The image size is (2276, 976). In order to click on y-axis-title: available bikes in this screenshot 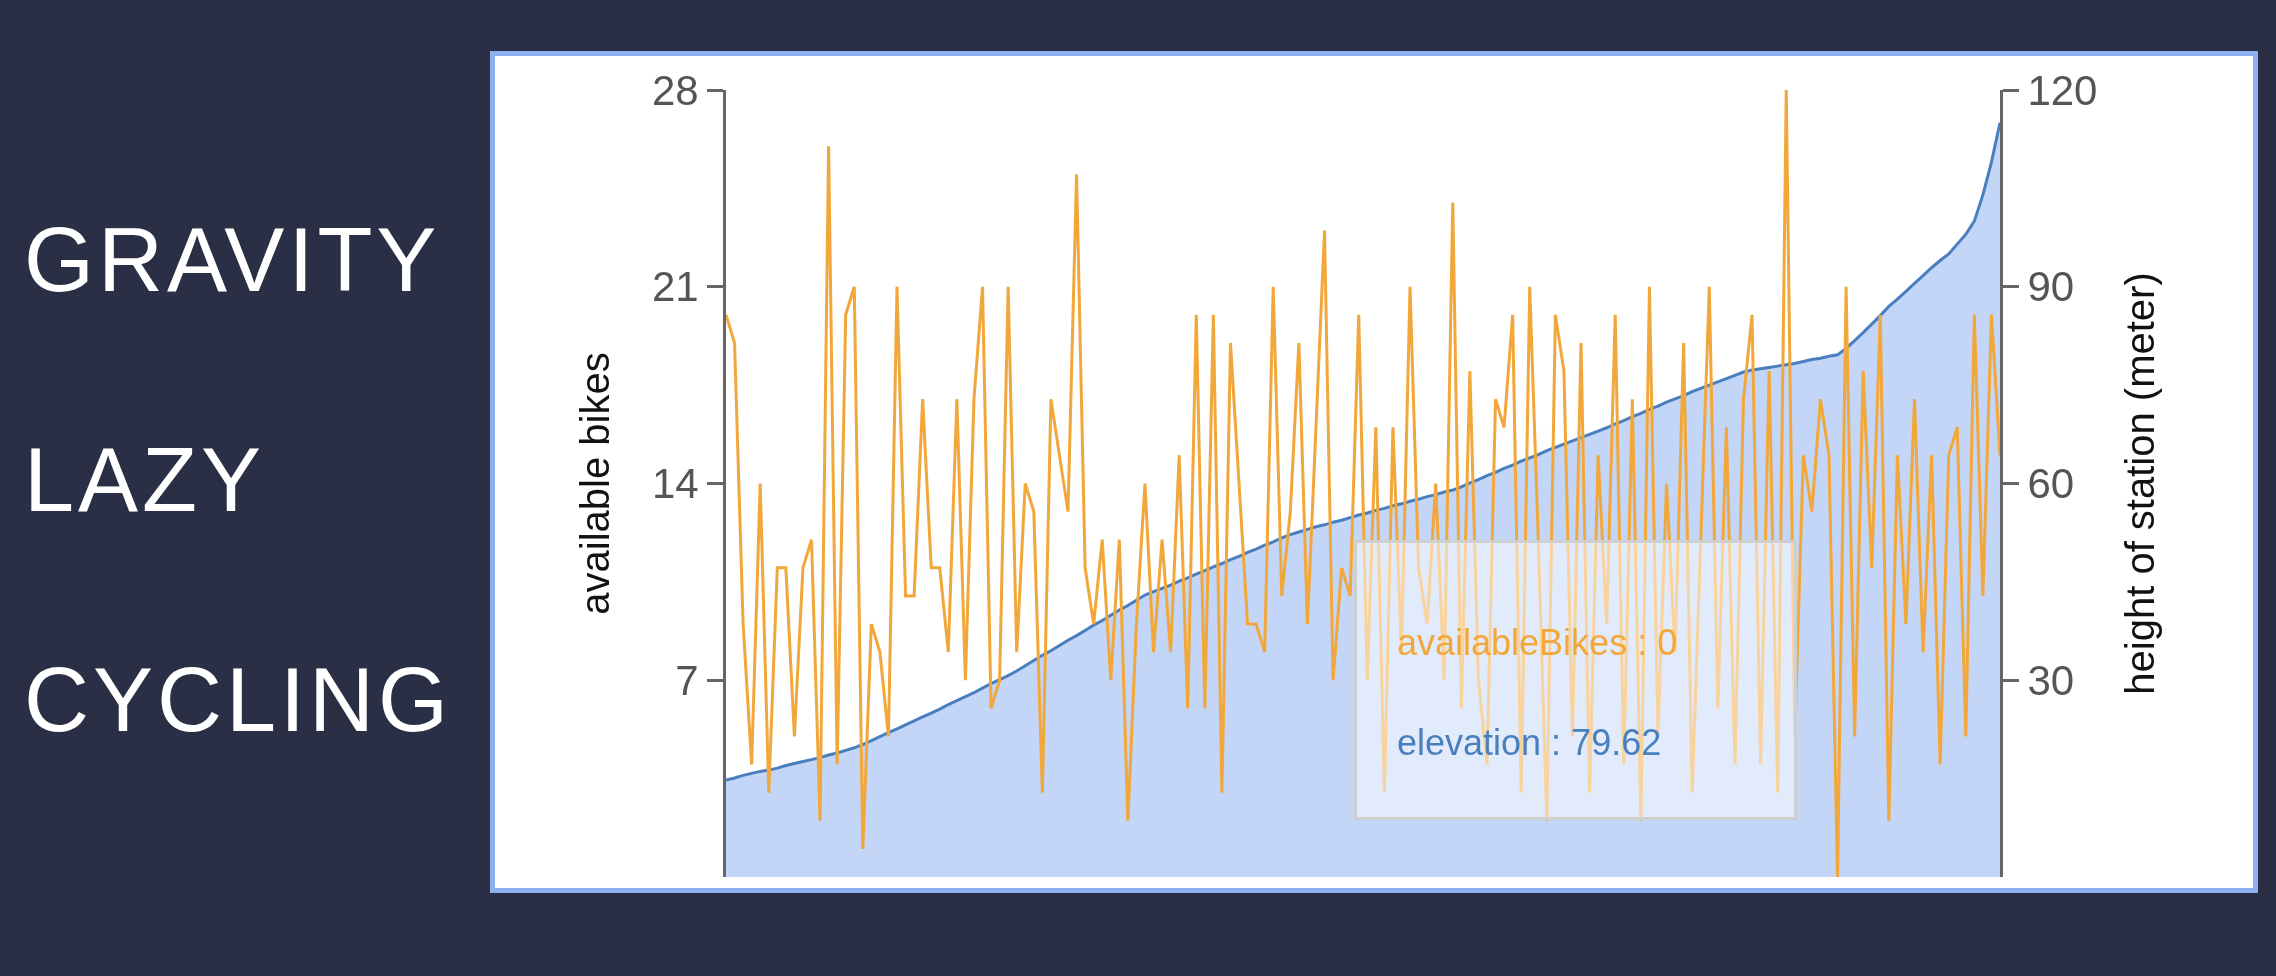, I will do `click(595, 483)`.